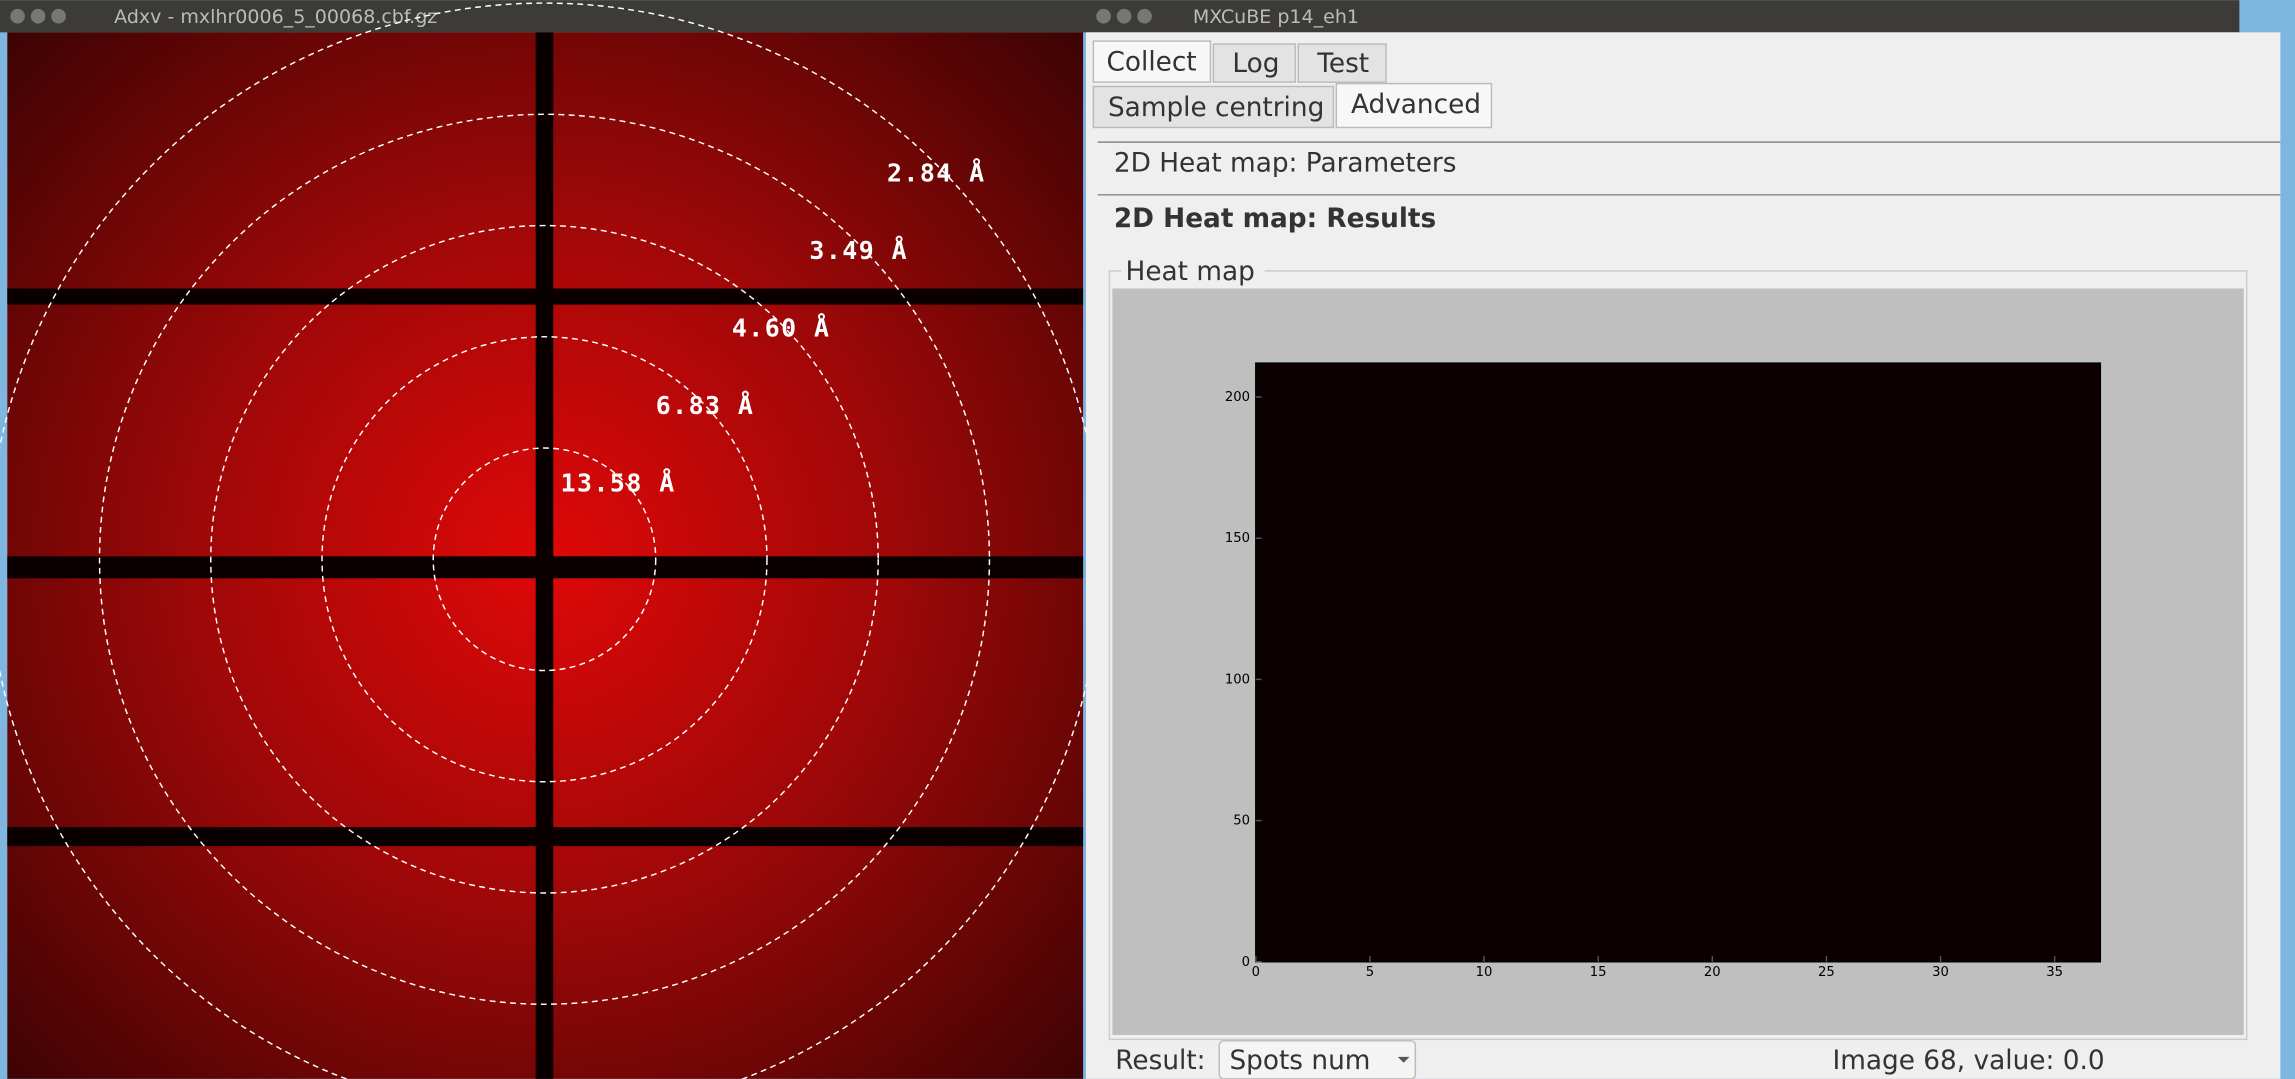 This screenshot has width=2295, height=1079. Describe the element at coordinates (1237, 679) in the screenshot. I see `y-tick-label: 100` at that location.